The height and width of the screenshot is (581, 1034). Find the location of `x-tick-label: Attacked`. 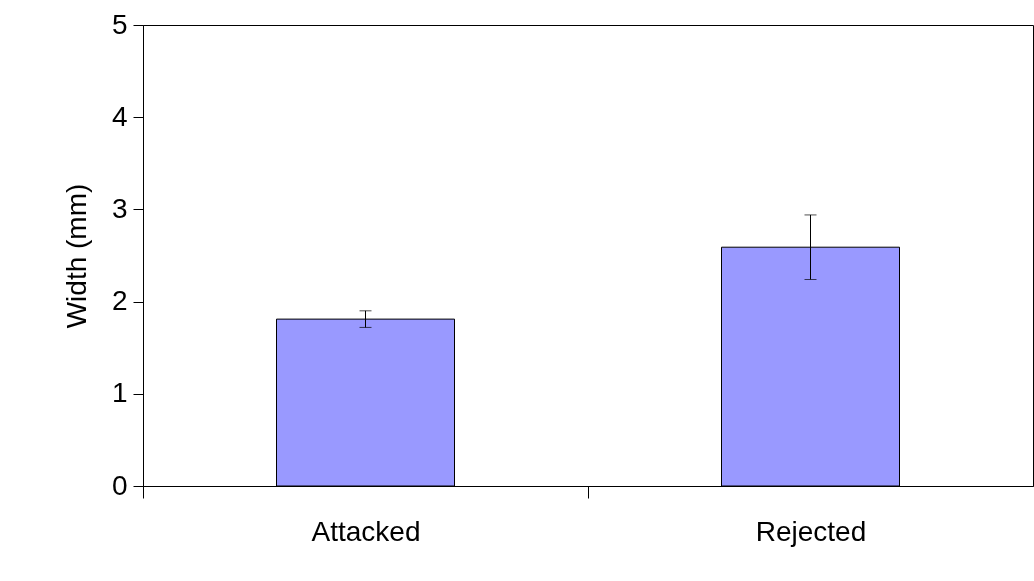

x-tick-label: Attacked is located at coordinates (366, 531).